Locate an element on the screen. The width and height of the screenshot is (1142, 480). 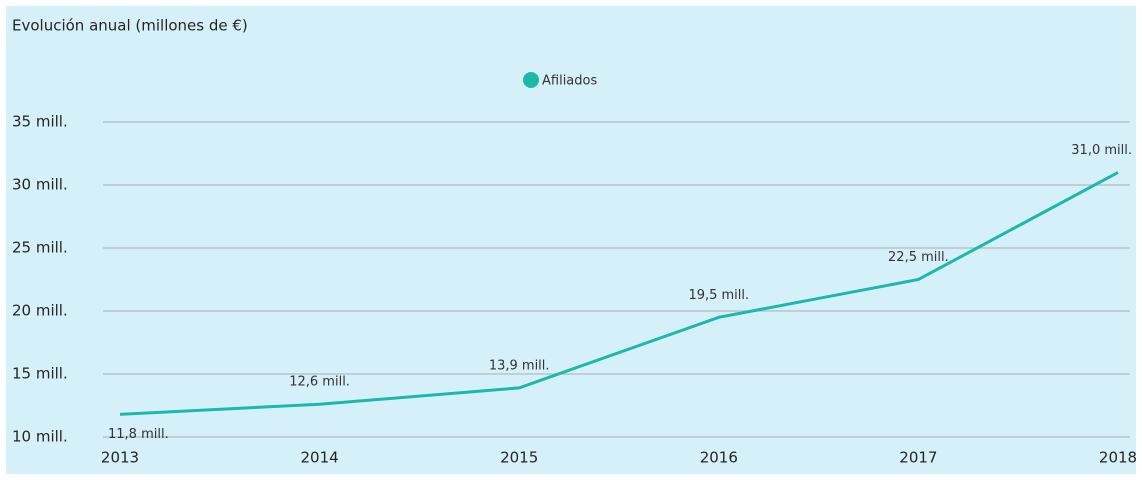
x-tick-label: 2015 is located at coordinates (519, 458).